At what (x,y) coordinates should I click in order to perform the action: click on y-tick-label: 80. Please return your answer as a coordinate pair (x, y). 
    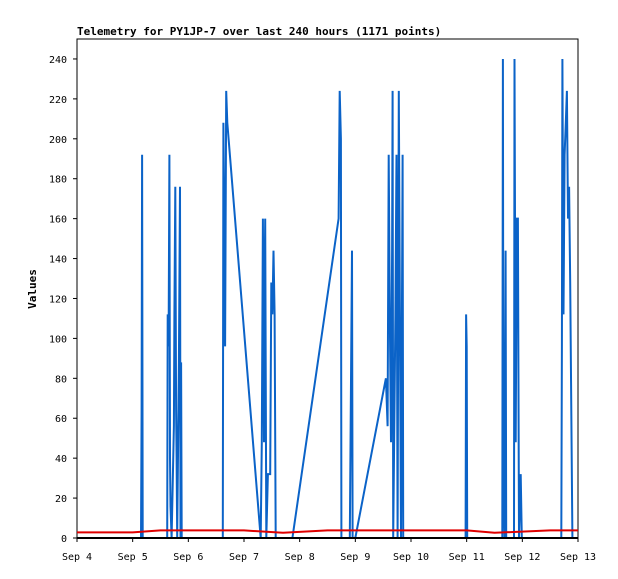
    Looking at the image, I should click on (61, 379).